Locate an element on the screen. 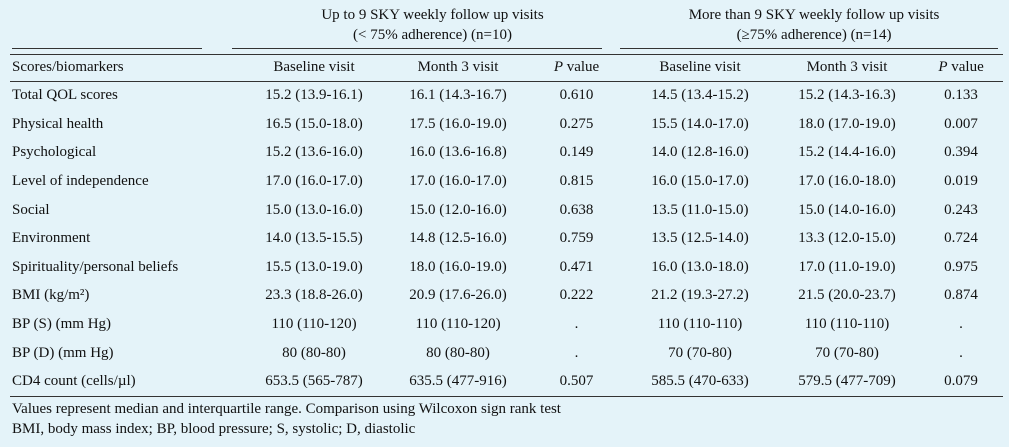 The height and width of the screenshot is (447, 1009). cell-g2-base: 16.0 (13.0-18.0) is located at coordinates (700, 266).